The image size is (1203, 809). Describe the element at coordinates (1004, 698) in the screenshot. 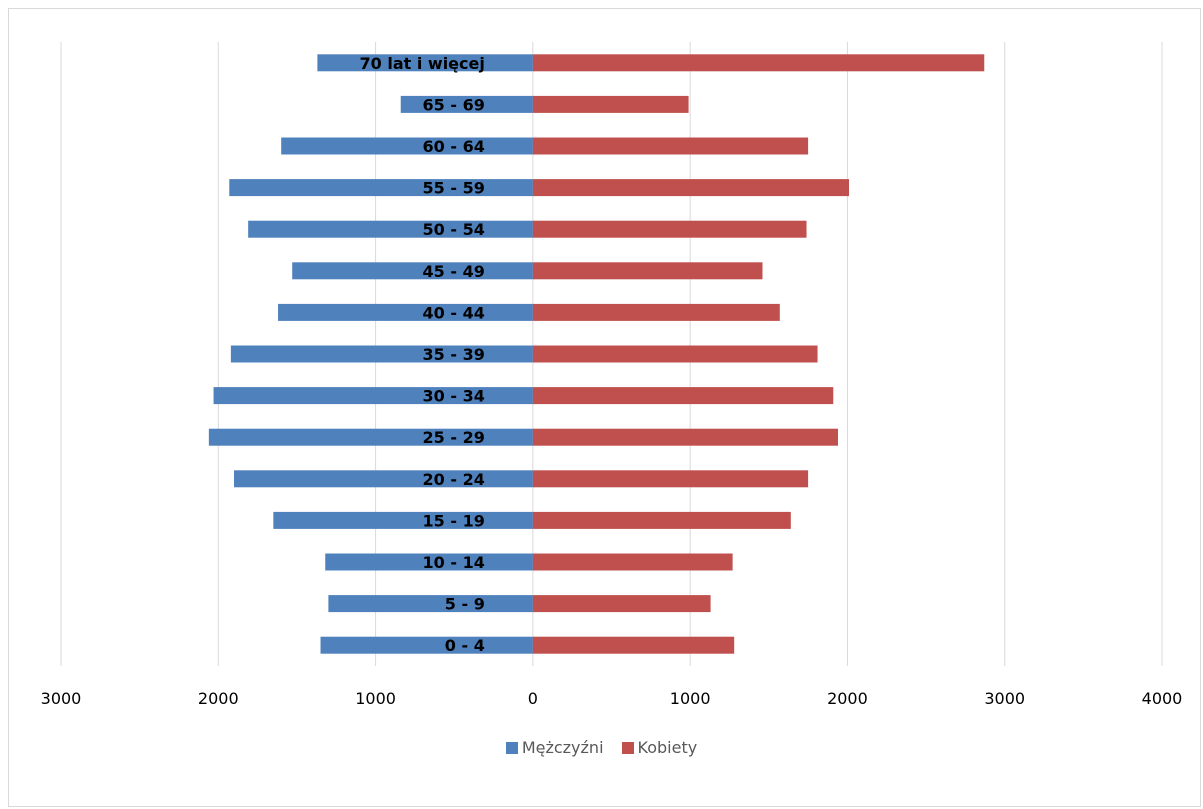

I see `x-tick-label-6: 3000` at that location.